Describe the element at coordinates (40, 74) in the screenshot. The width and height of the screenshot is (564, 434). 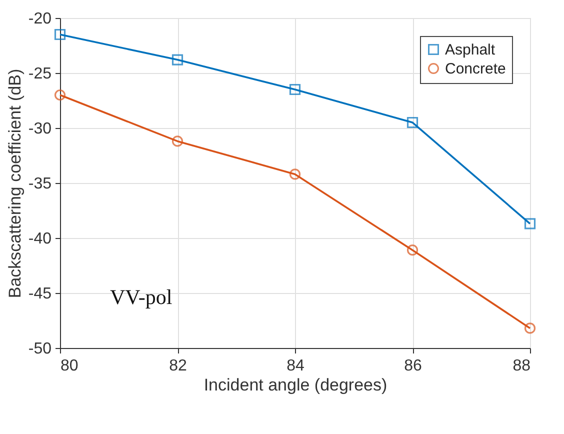
I see `y-tick-label: -25` at that location.